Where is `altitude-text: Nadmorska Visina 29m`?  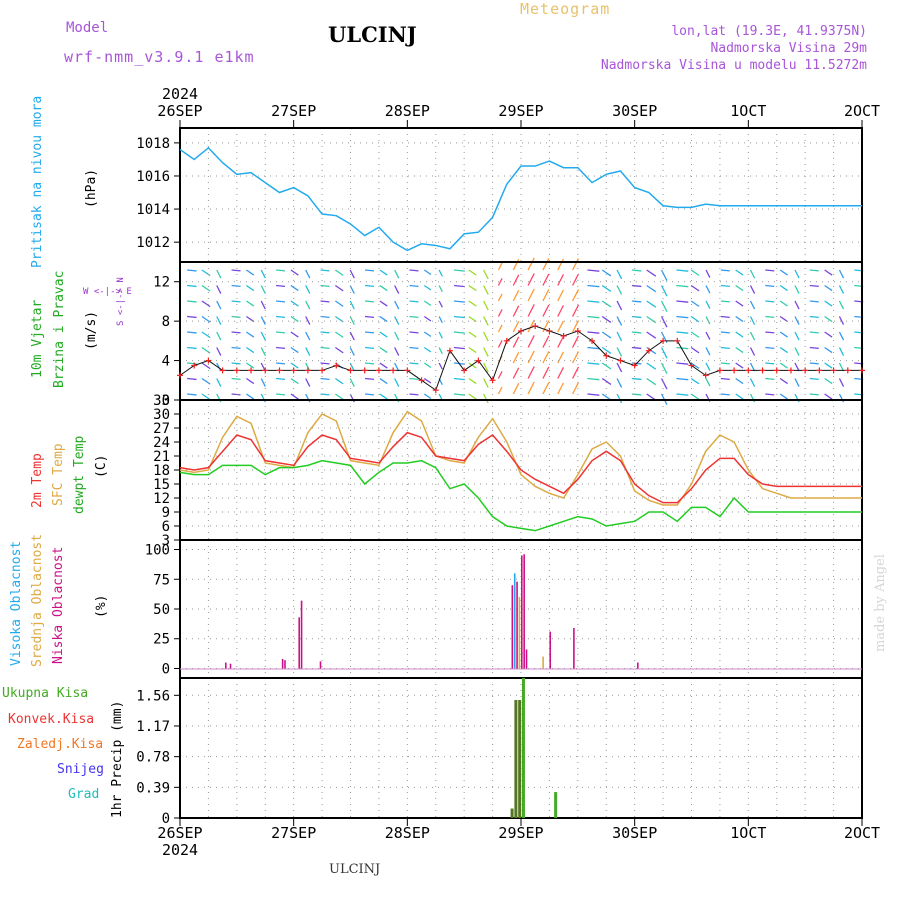
altitude-text: Nadmorska Visina 29m is located at coordinates (788, 48).